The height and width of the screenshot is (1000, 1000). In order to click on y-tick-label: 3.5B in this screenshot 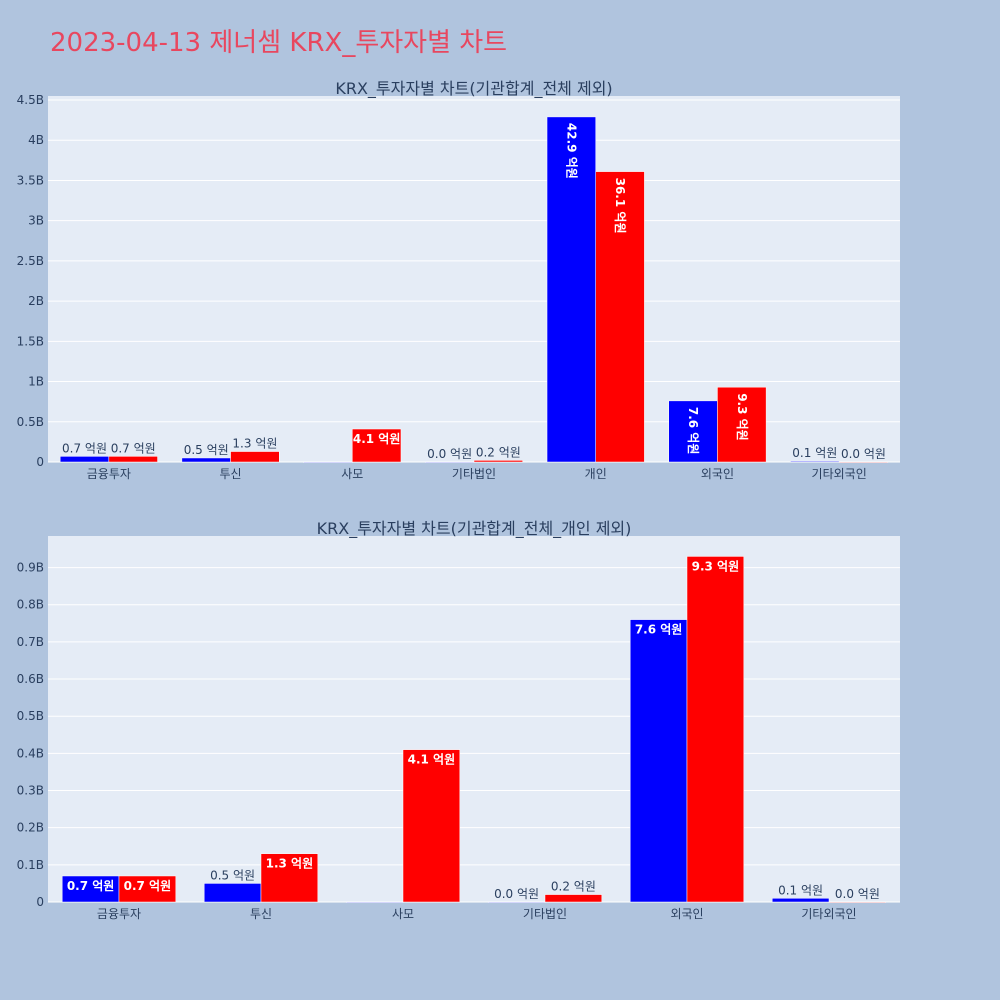, I will do `click(30, 180)`.